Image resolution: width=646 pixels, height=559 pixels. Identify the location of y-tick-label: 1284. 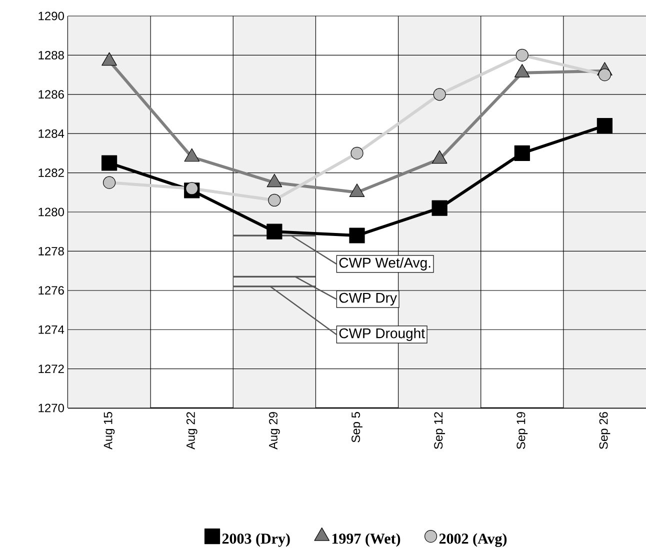
(51, 133).